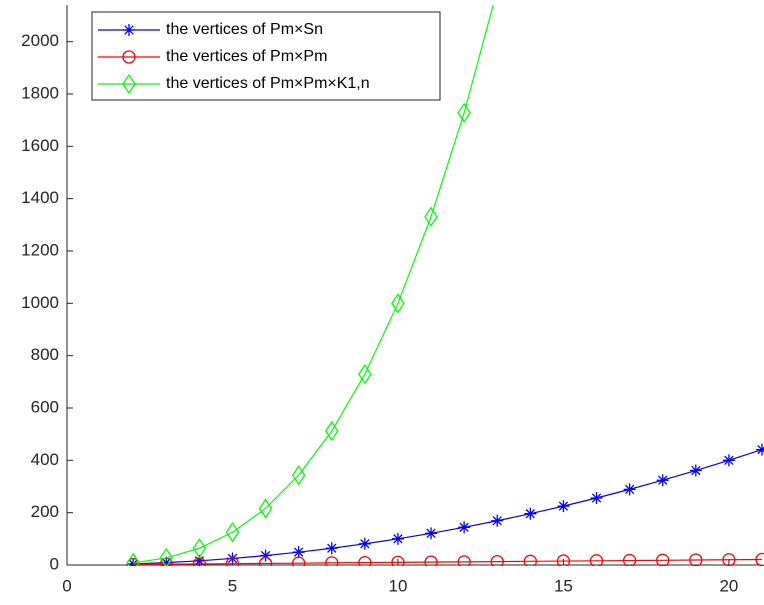 This screenshot has width=764, height=605. I want to click on y-tick-label: 1000, so click(40, 302).